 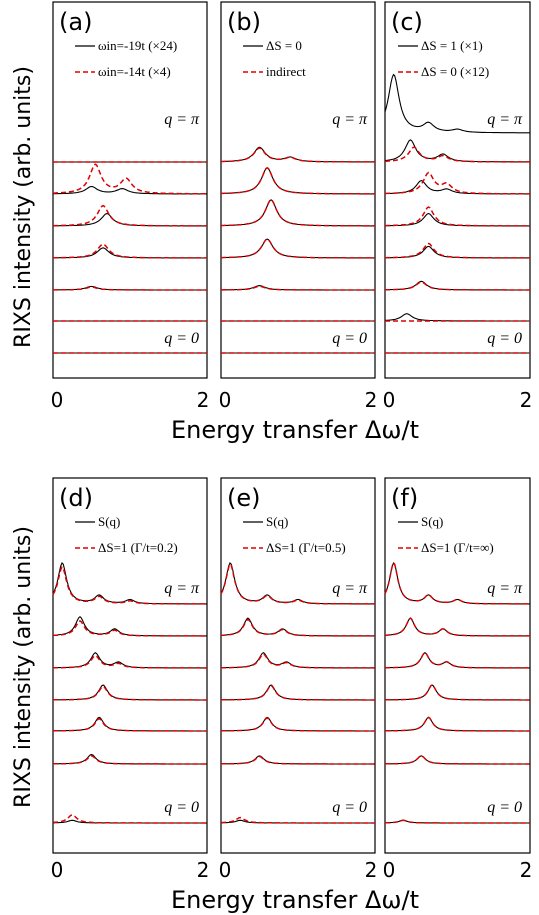 I want to click on legend-dashed-label: ωin=-14t (×4), so click(x=134, y=71).